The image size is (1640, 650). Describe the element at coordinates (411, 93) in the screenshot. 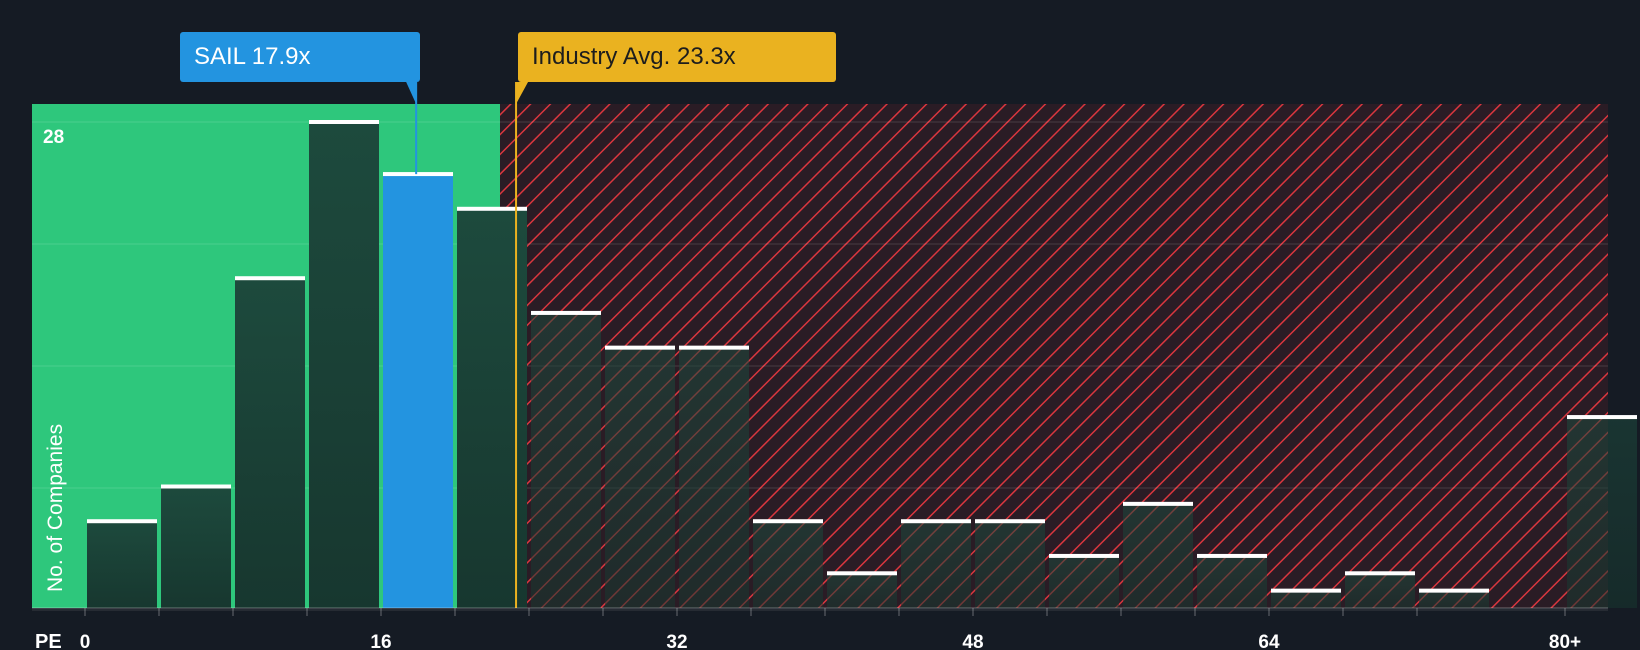

I see `company-marker-pointer` at that location.